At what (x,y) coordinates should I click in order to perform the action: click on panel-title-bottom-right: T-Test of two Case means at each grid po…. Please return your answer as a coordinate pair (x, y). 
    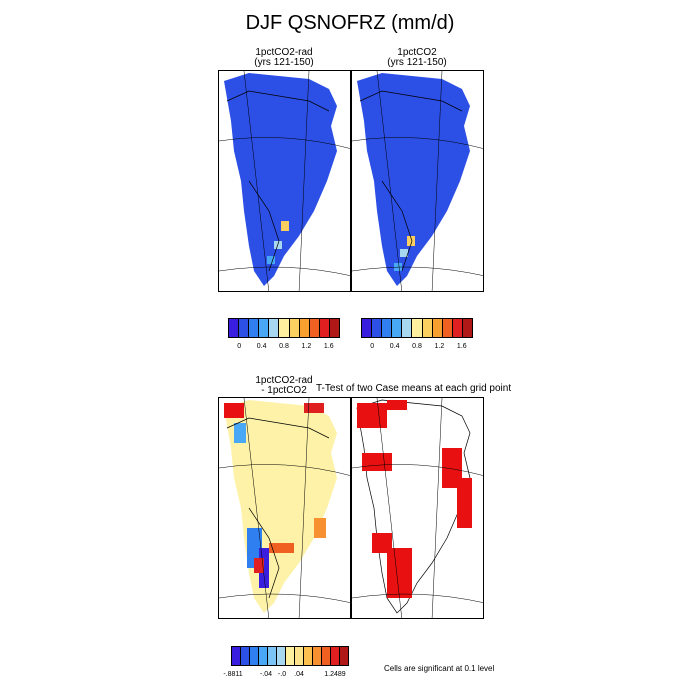
    Looking at the image, I should click on (414, 388).